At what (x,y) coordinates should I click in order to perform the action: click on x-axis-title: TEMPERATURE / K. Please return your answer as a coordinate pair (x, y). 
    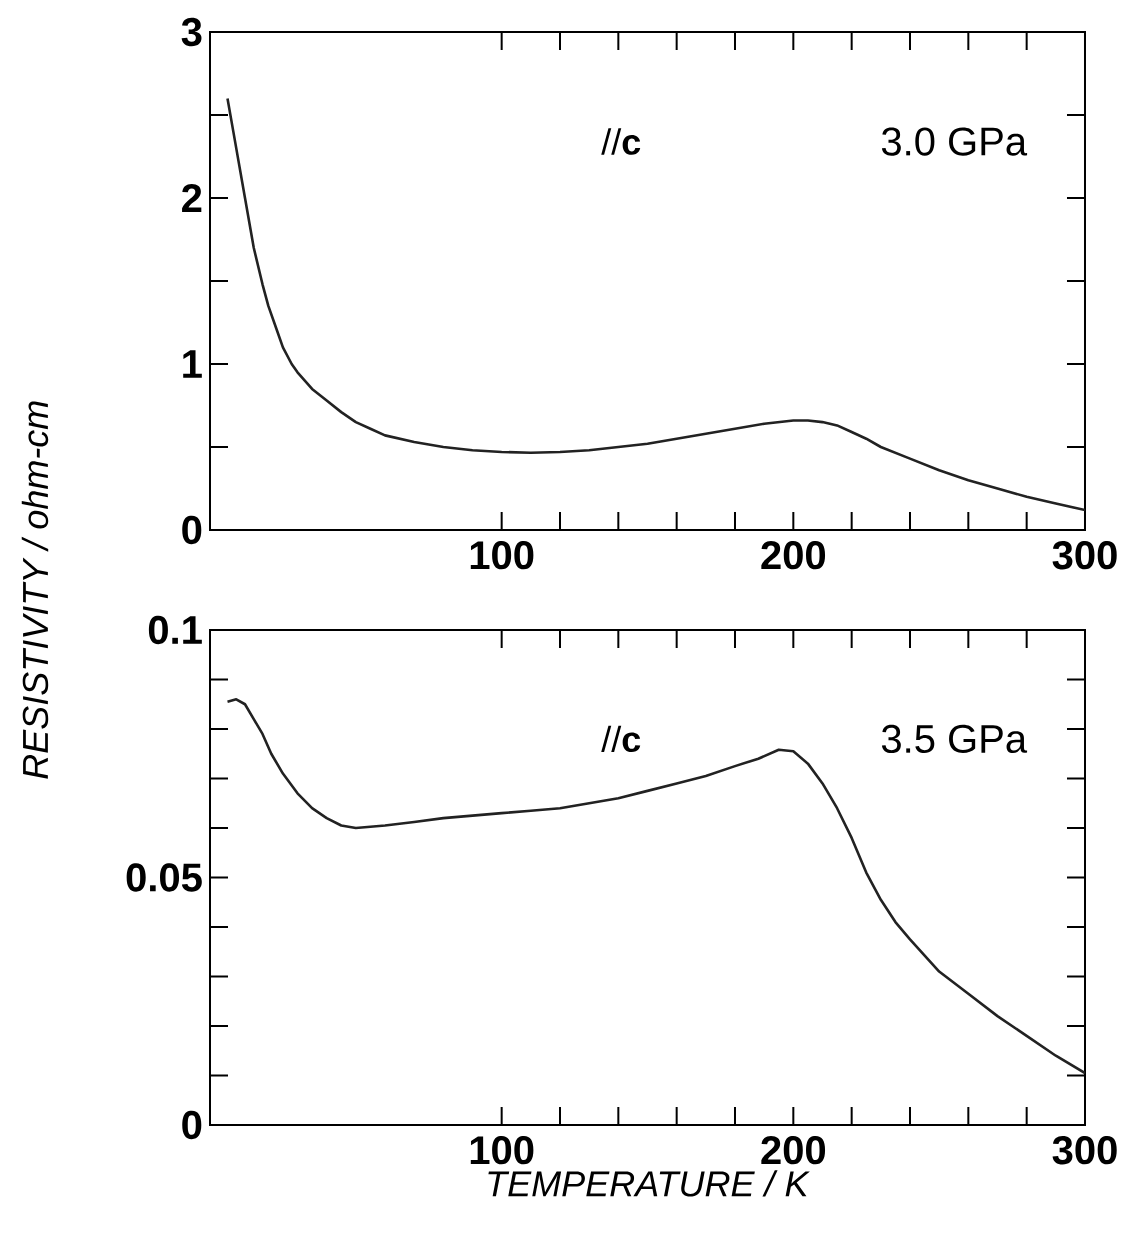
    Looking at the image, I should click on (649, 1183).